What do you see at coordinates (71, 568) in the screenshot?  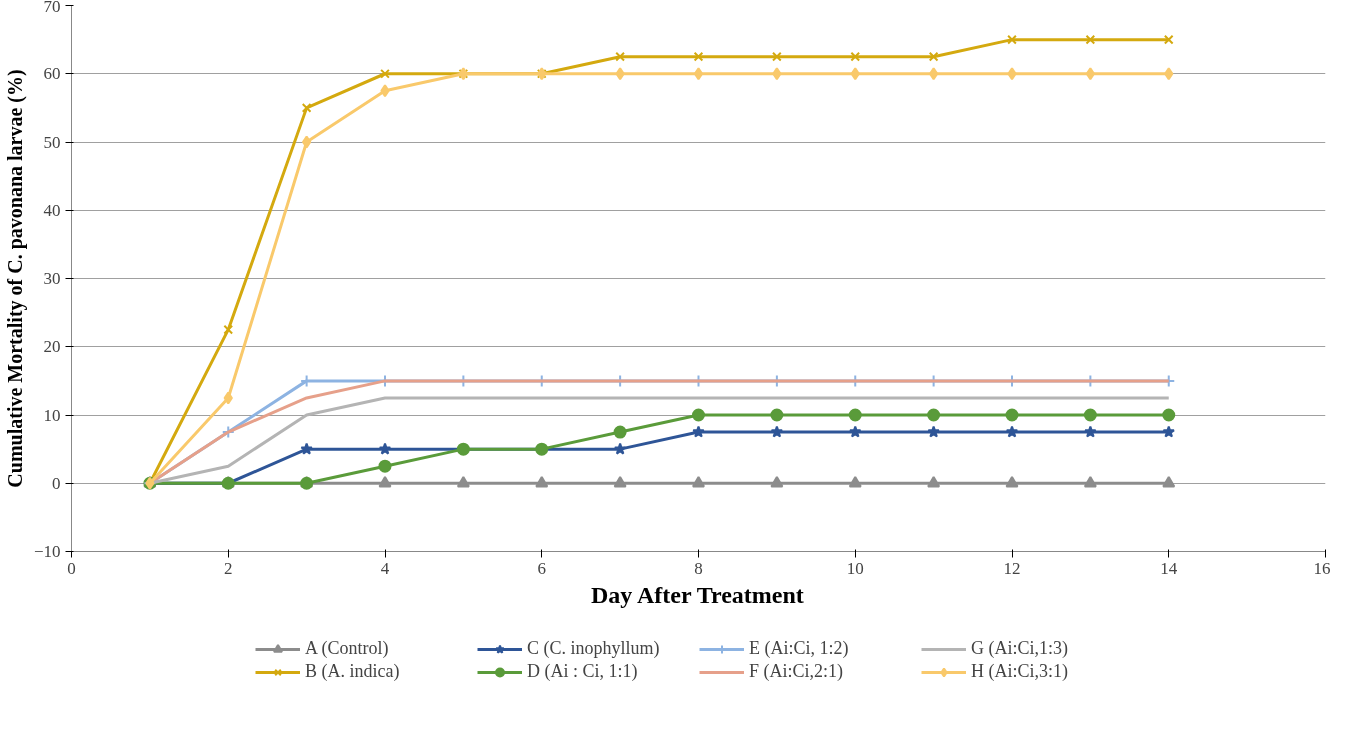 I see `x-tick-label: 0` at bounding box center [71, 568].